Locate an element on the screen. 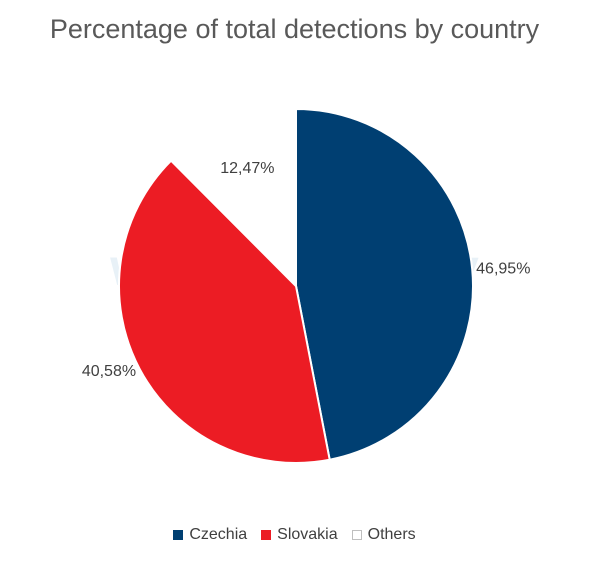  legend-label-slovakia: Slovakia is located at coordinates (307, 534).